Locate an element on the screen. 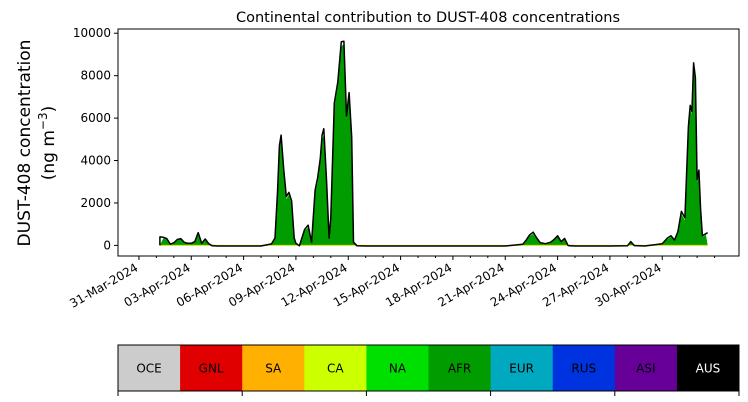 The width and height of the screenshot is (748, 402). legend-label-sa: SA is located at coordinates (273, 369).